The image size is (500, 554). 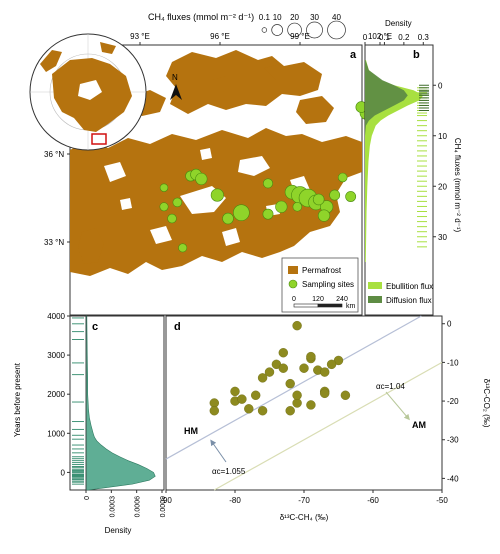 I want to click on hm-arrow, so click(x=218, y=451).